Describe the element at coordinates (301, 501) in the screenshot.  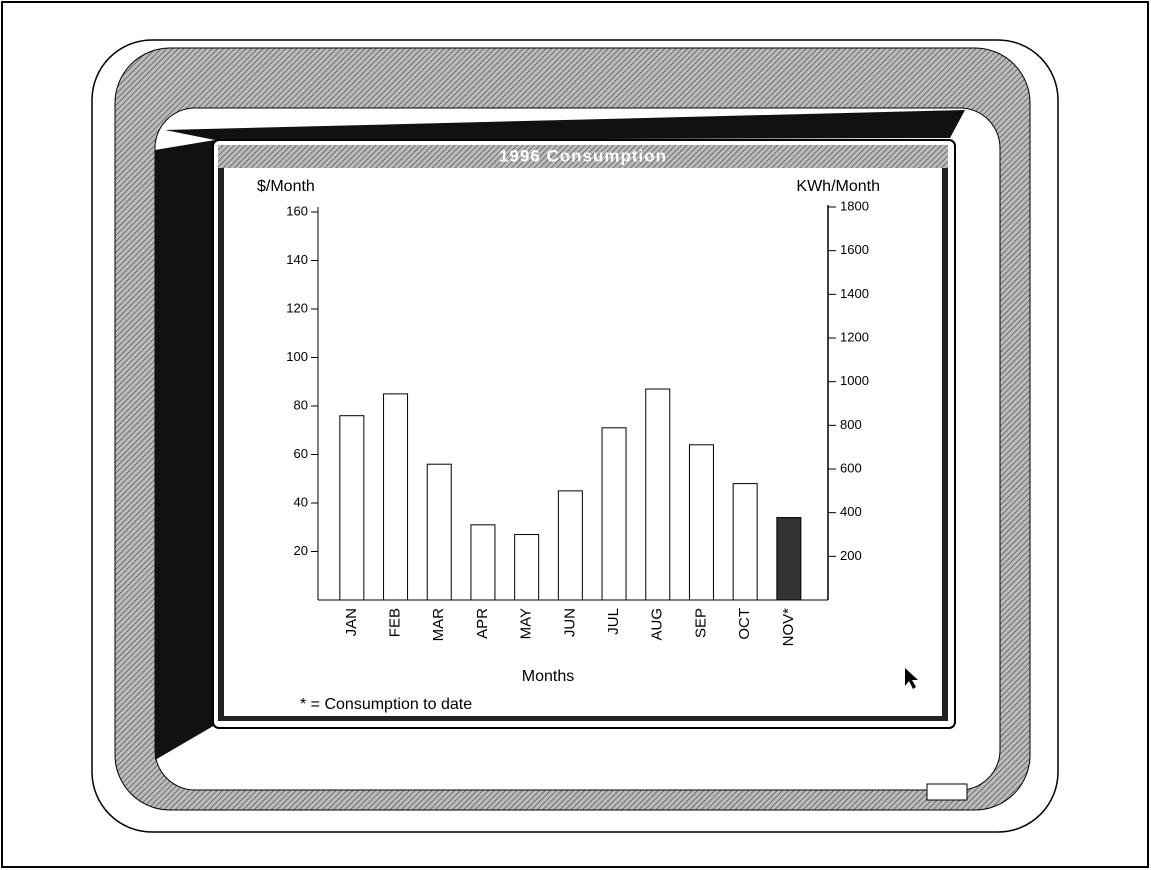
I see `y-tick-label: 40` at that location.